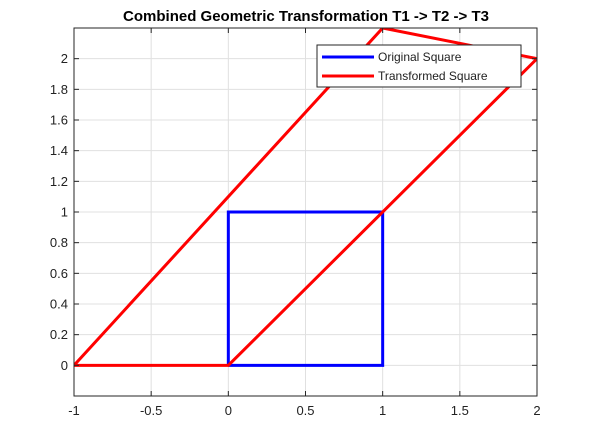 The image size is (590, 443). What do you see at coordinates (59, 150) in the screenshot?
I see `y-tick-label: 1.4` at bounding box center [59, 150].